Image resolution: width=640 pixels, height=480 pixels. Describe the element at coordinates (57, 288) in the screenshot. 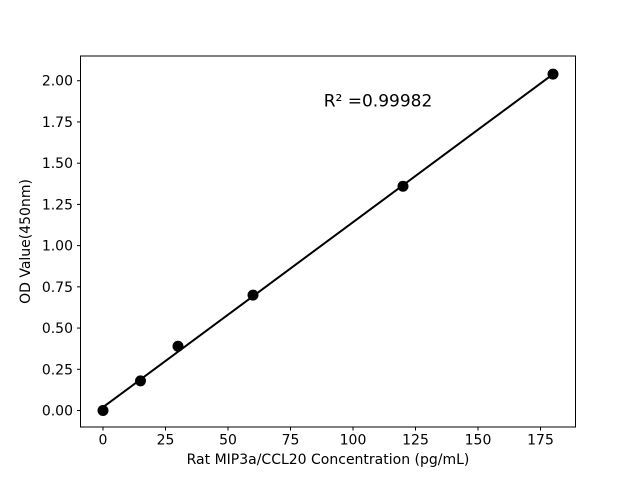

I see `y-tick-label: 0.75` at that location.